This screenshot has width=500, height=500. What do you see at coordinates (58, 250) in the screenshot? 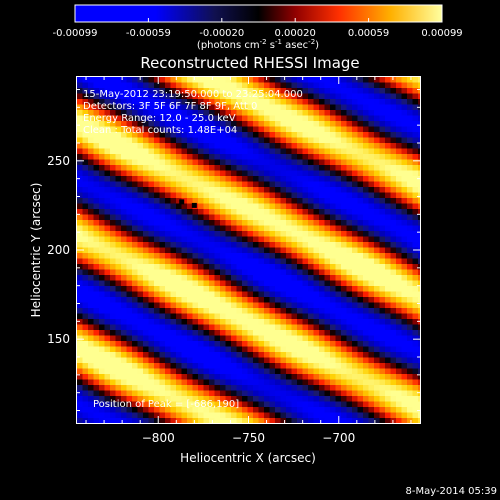
I see `y-tick-label: 200` at bounding box center [58, 250].